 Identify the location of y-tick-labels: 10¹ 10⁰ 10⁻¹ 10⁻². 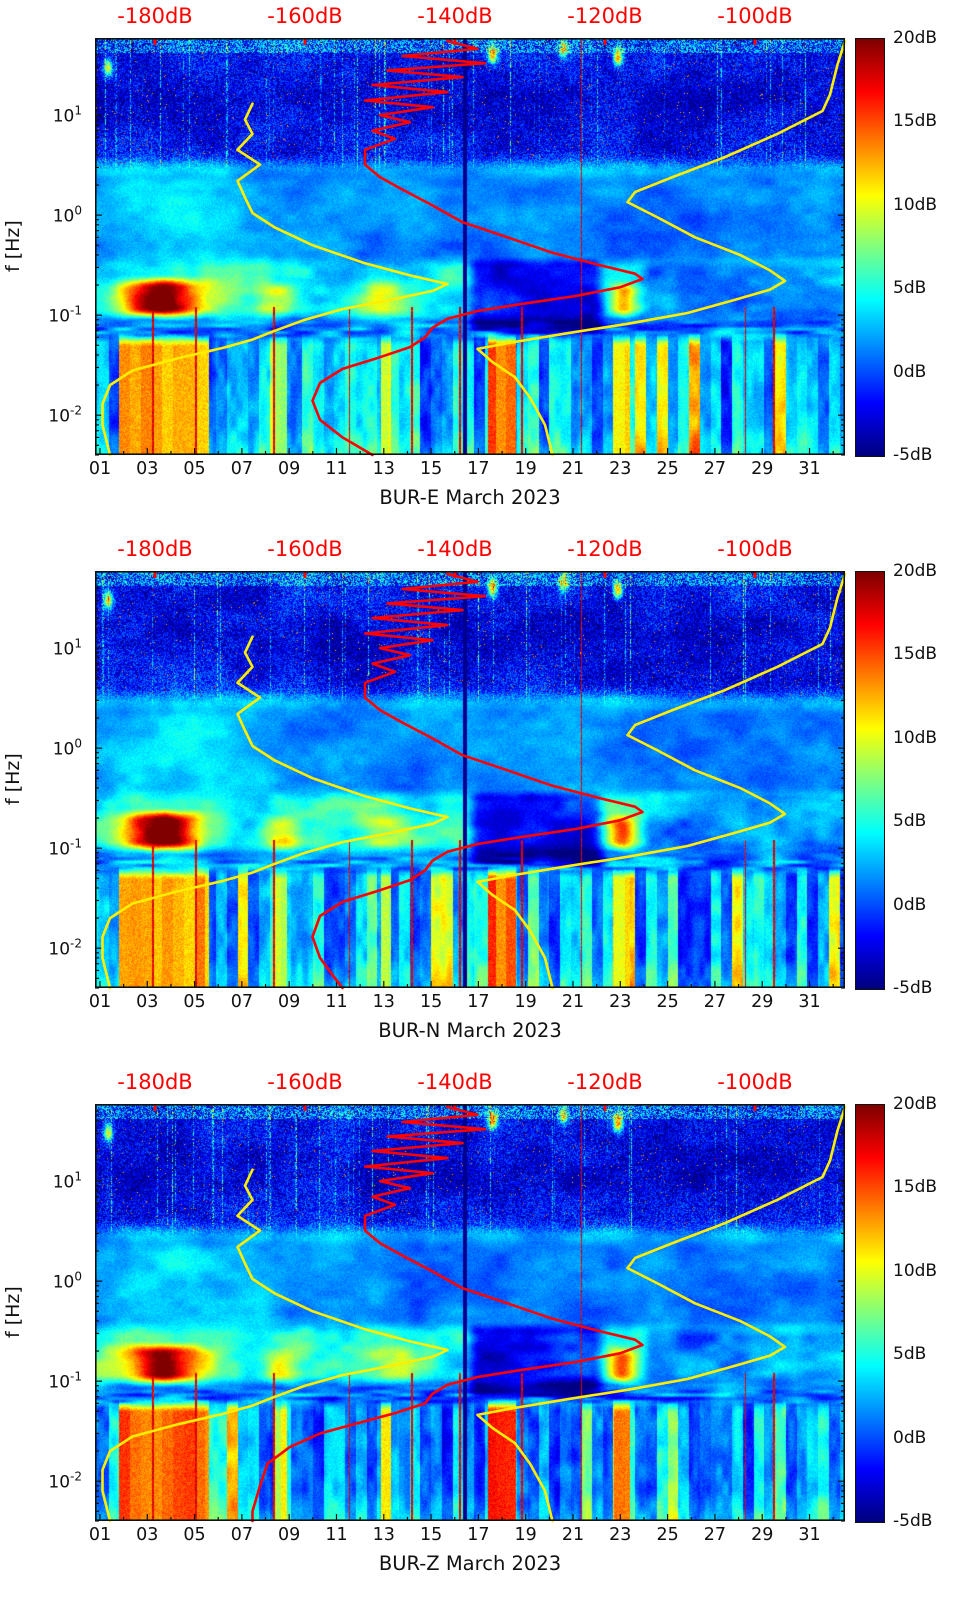
(44, 246).